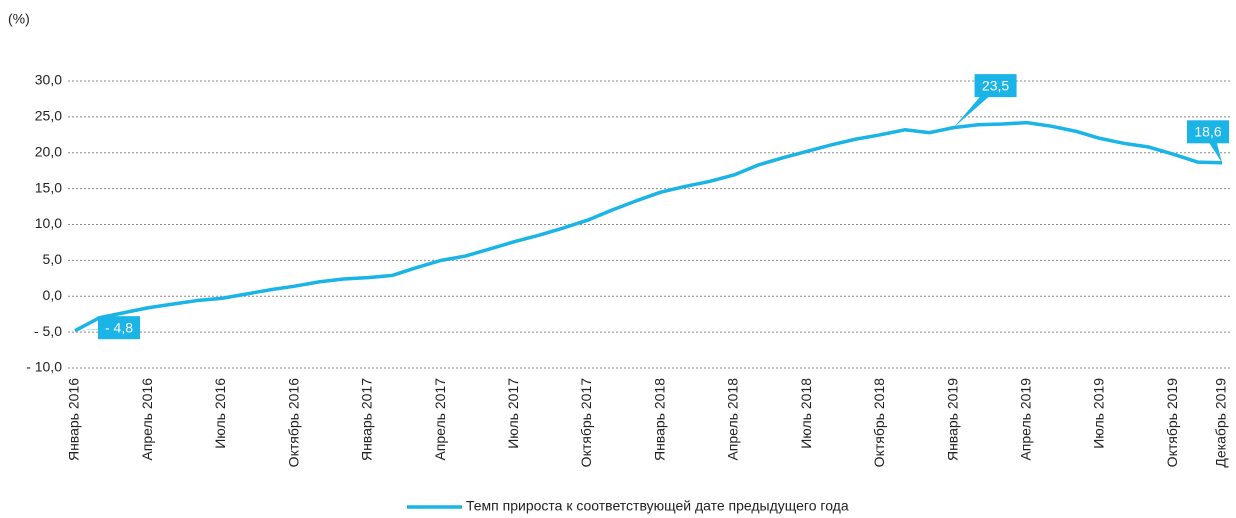  I want to click on y-tick-label: 10,0, so click(48, 223).